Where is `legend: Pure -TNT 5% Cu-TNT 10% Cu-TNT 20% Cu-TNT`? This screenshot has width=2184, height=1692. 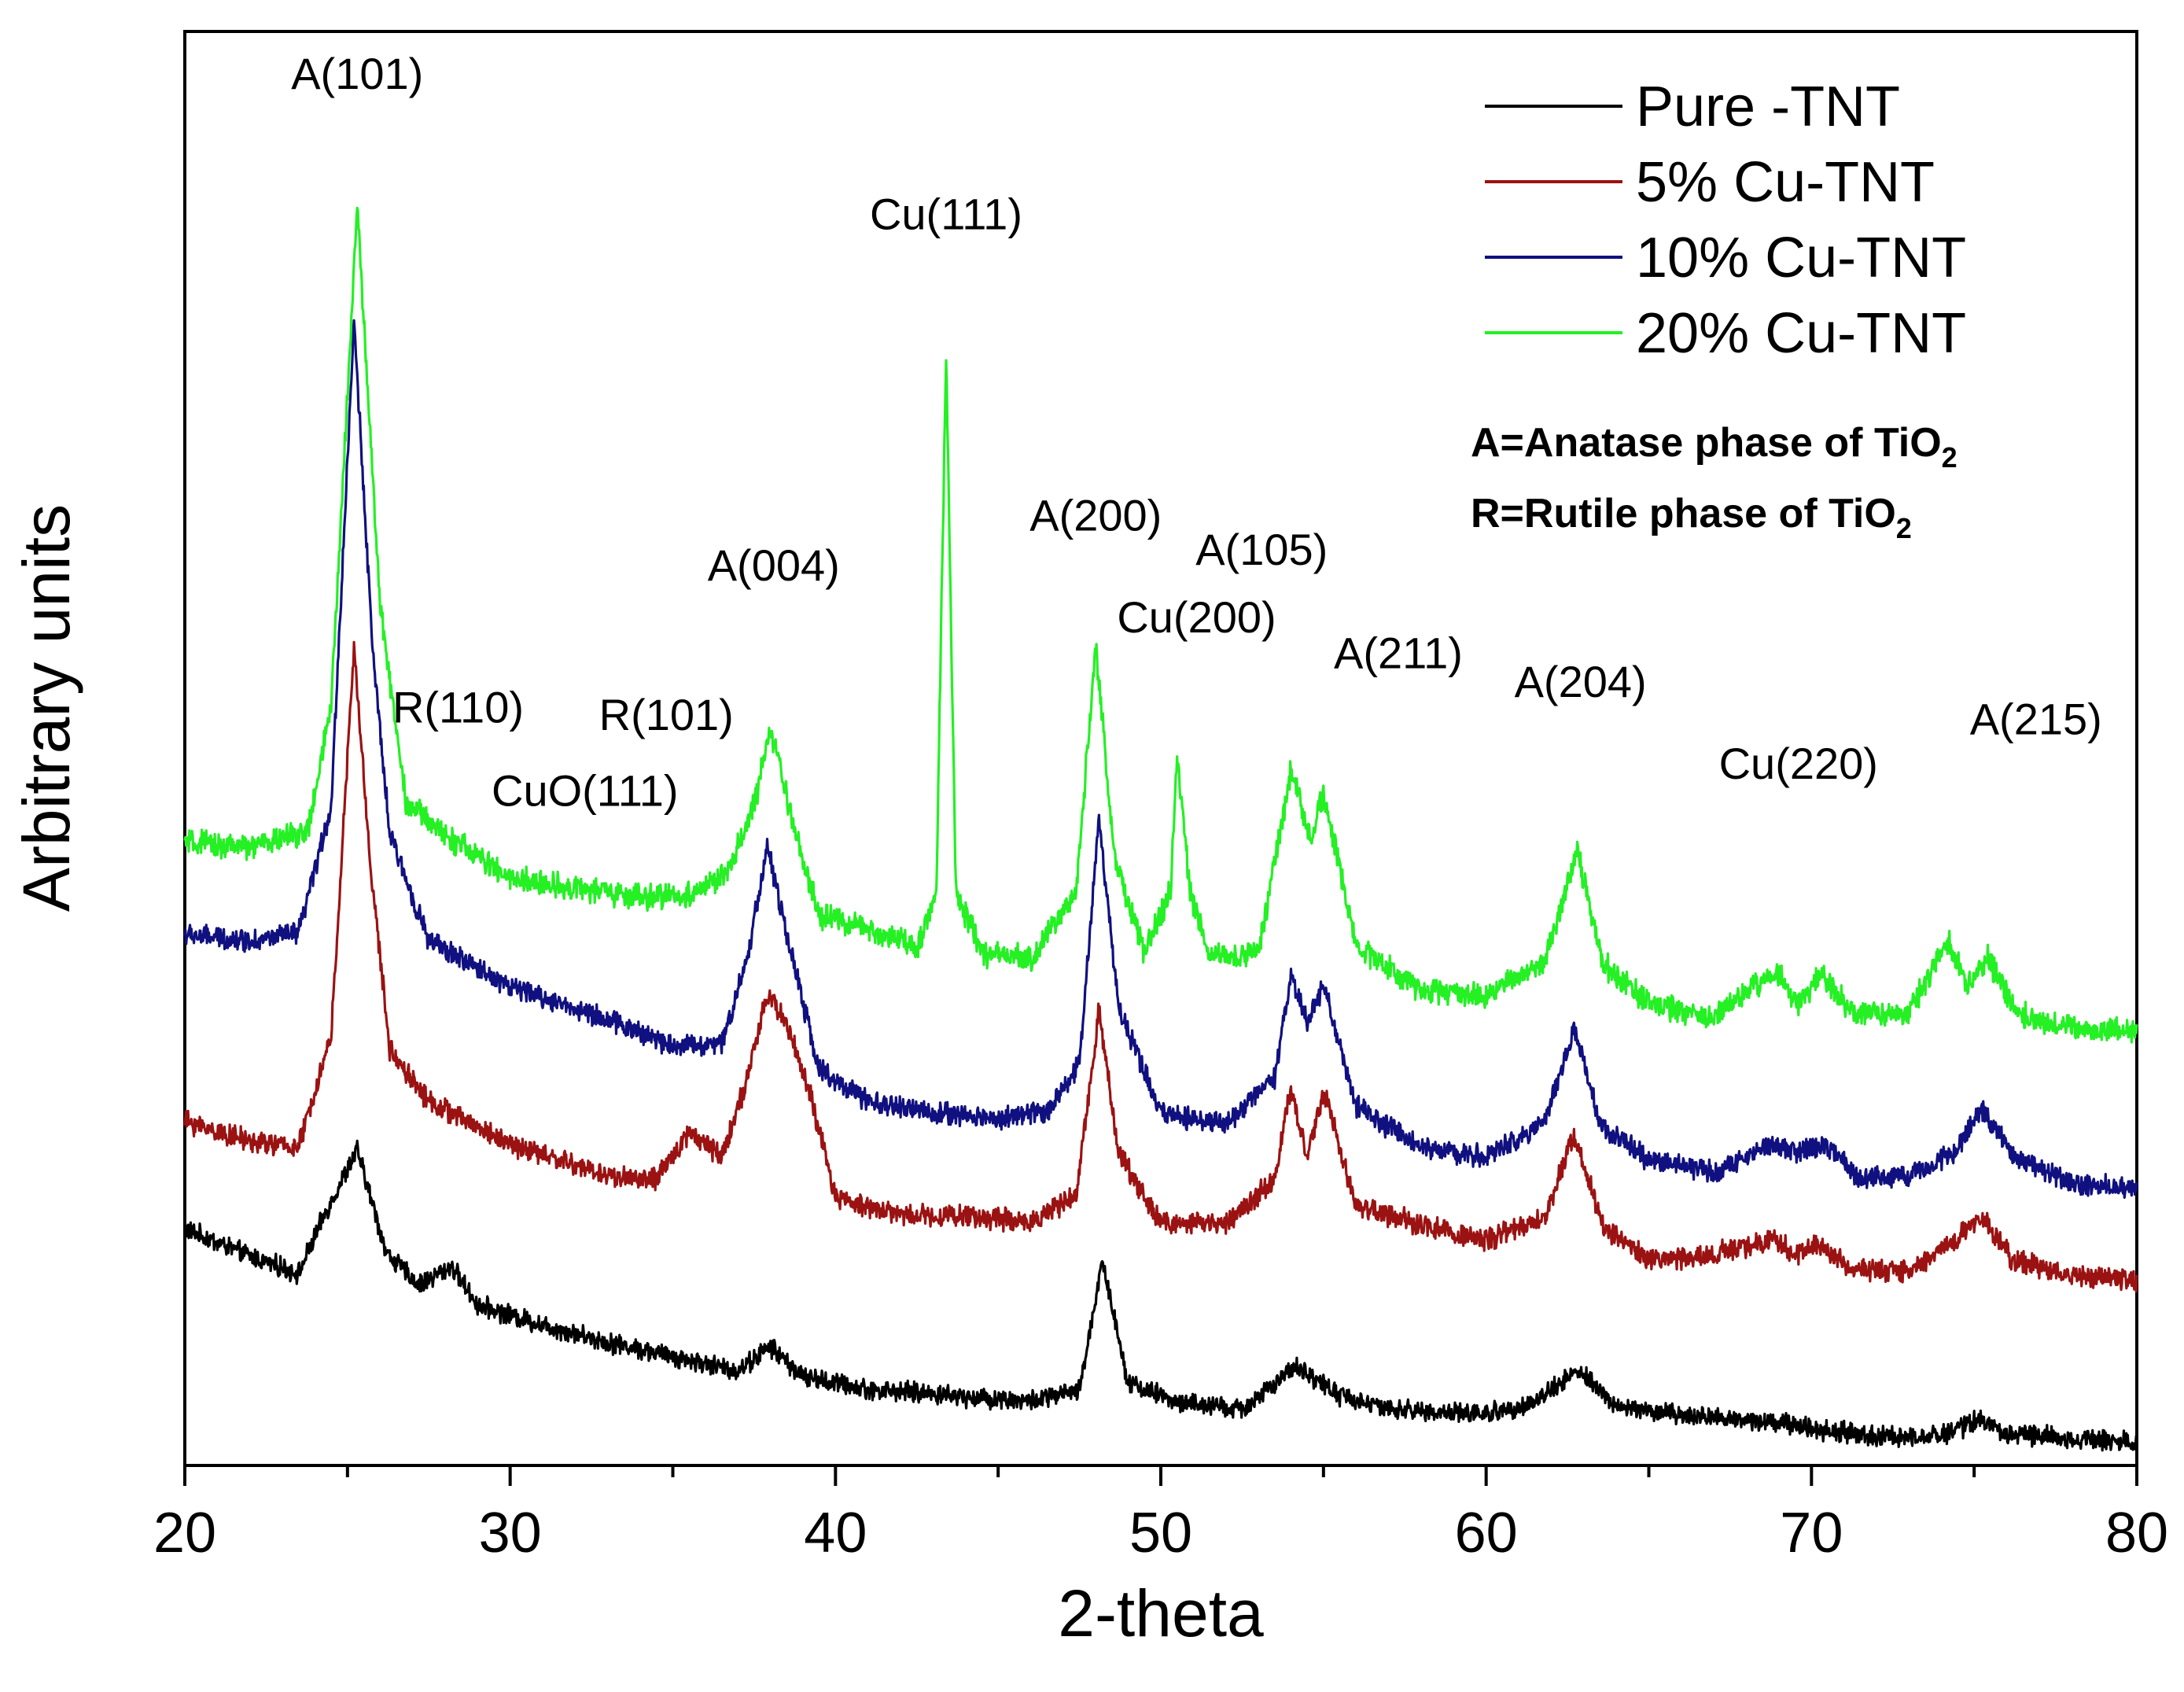
legend: Pure -TNT 5% Cu-TNT 10% Cu-TNT 20% Cu-TNT is located at coordinates (1725, 220).